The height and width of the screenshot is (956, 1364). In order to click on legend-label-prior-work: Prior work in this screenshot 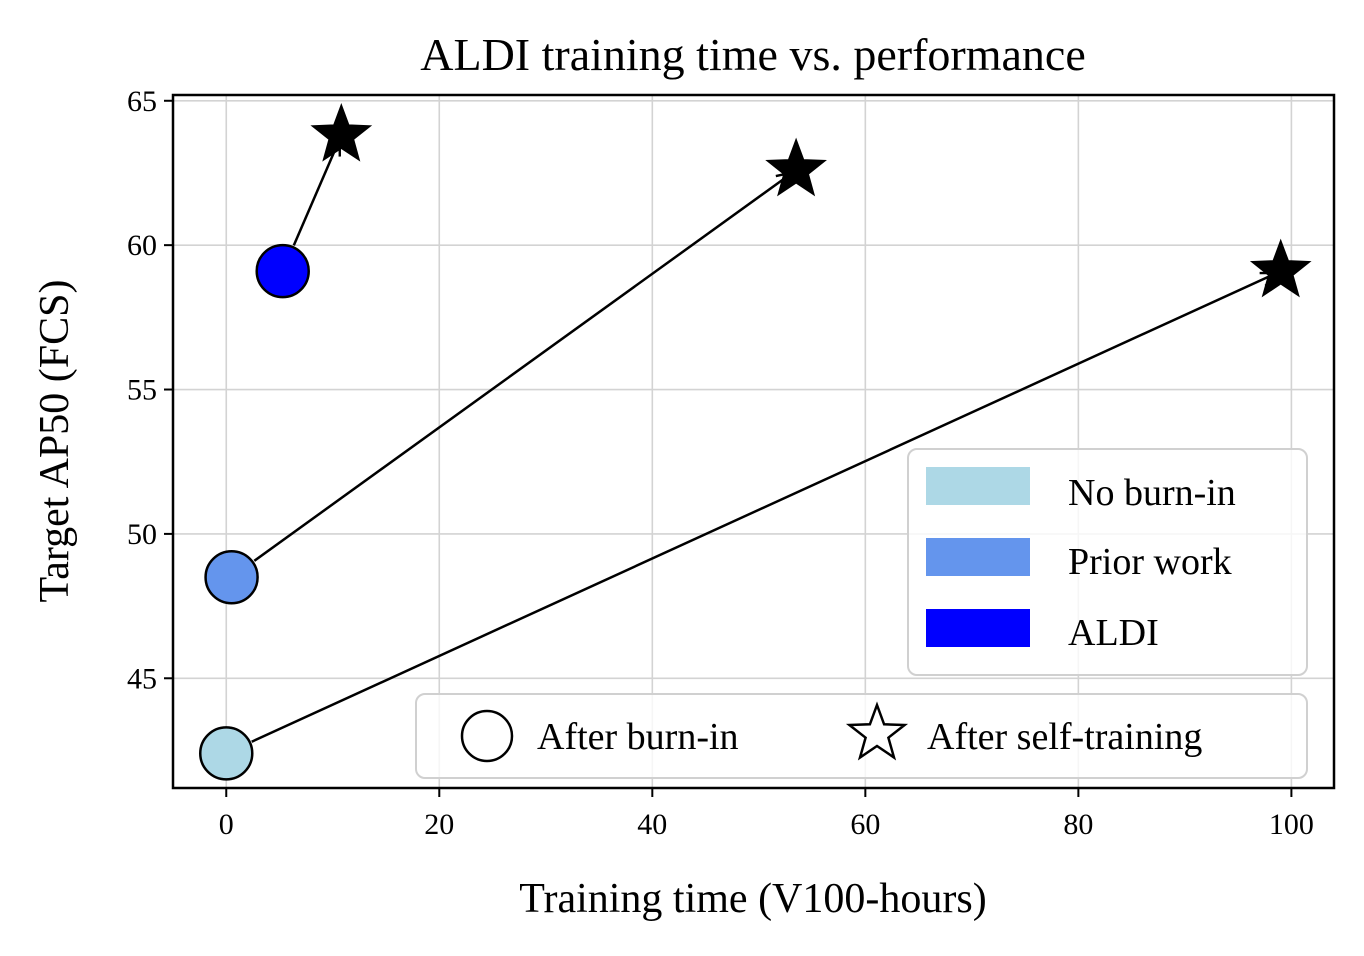, I will do `click(1150, 562)`.